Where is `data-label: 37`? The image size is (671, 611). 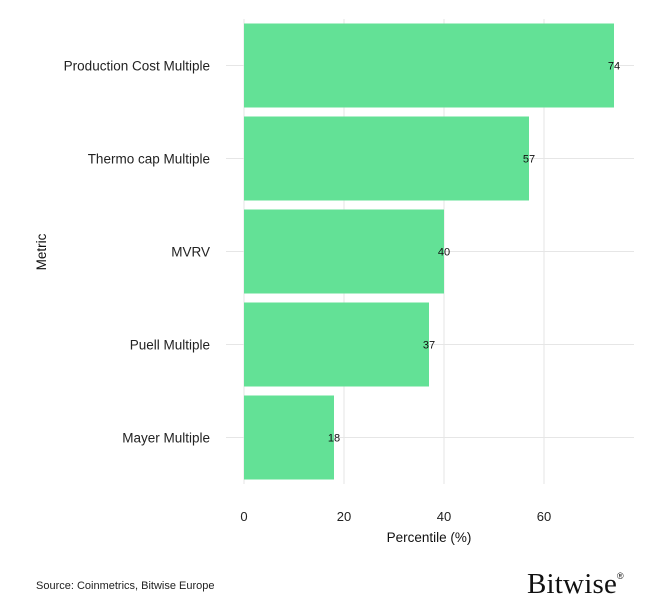 data-label: 37 is located at coordinates (429, 346).